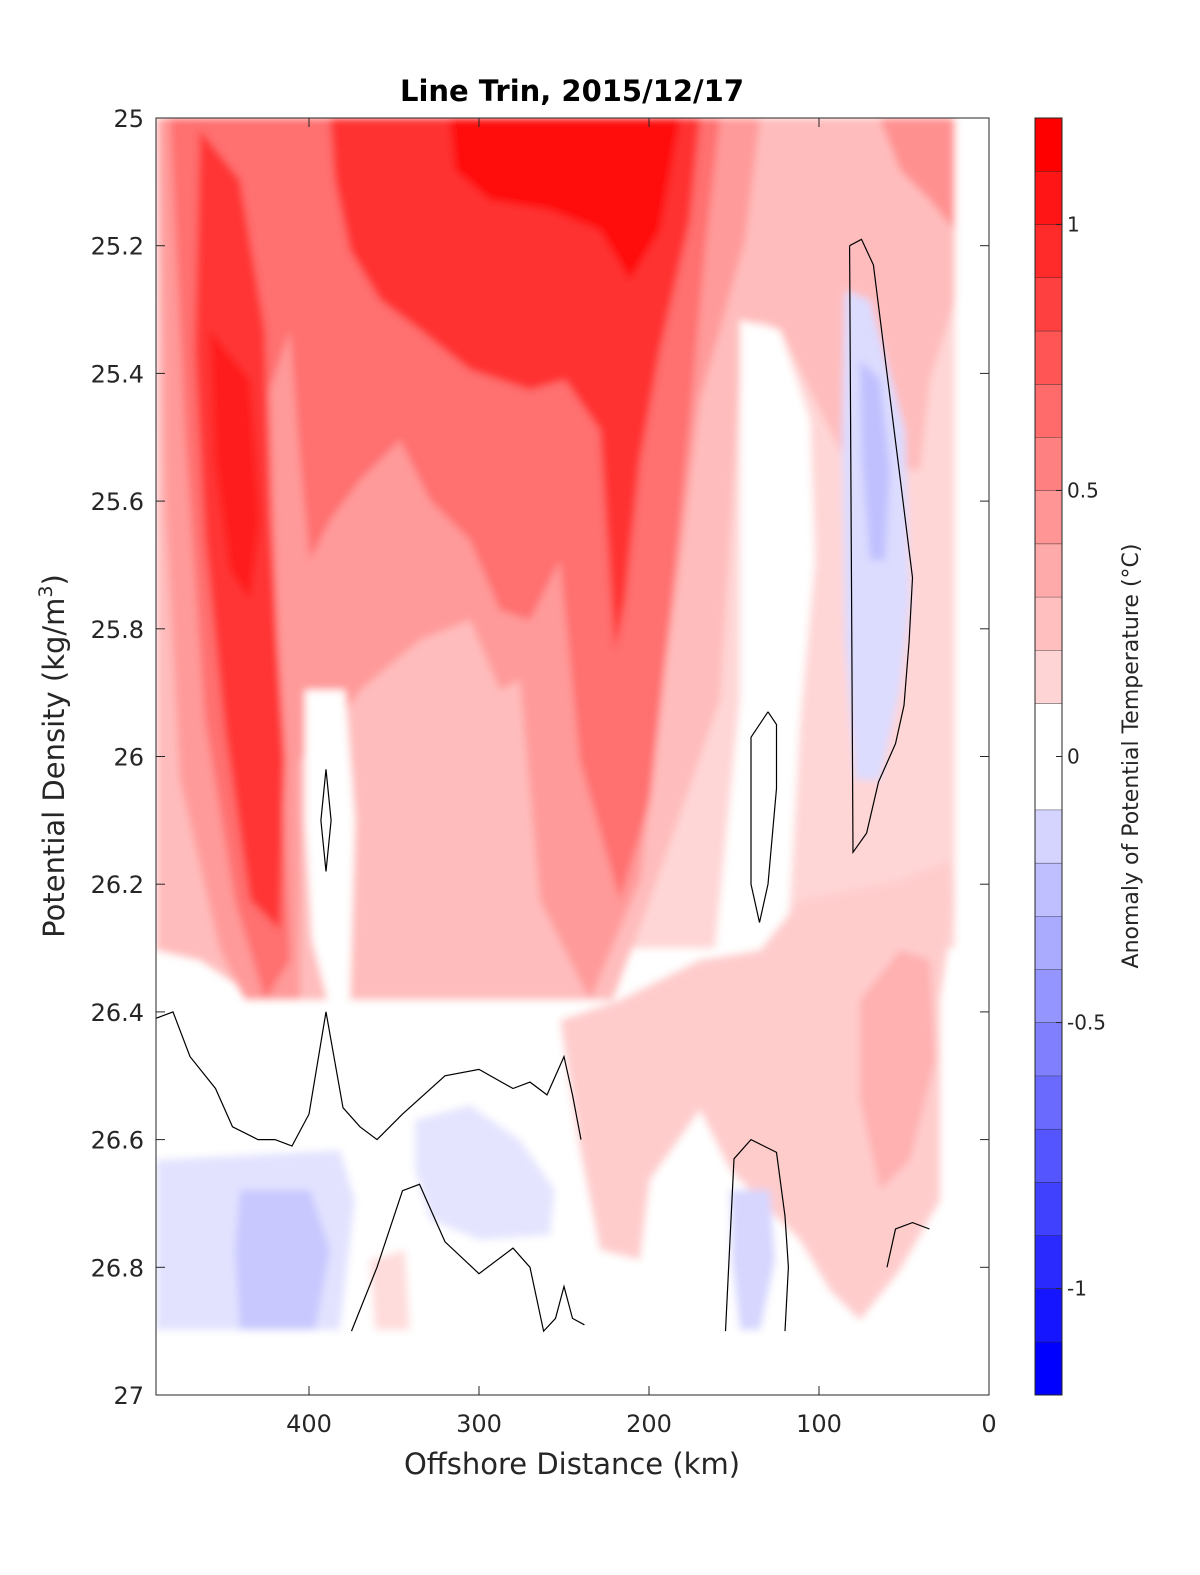 This screenshot has height=1575, width=1200. What do you see at coordinates (572, 1464) in the screenshot?
I see `x-axis-label: Offshore Distance (km)` at bounding box center [572, 1464].